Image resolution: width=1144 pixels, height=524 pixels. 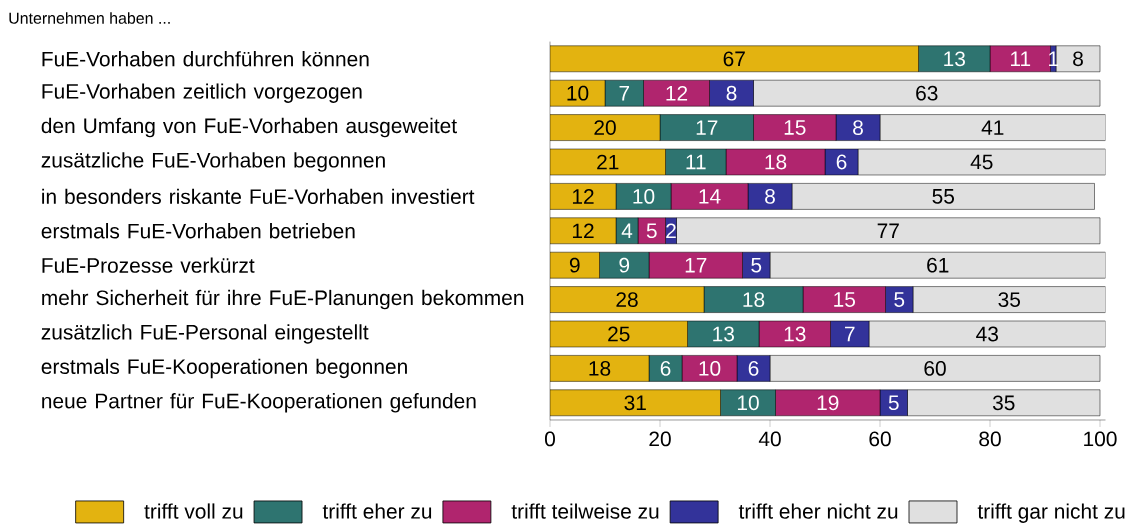 I want to click on data-label: 20, so click(x=605, y=127).